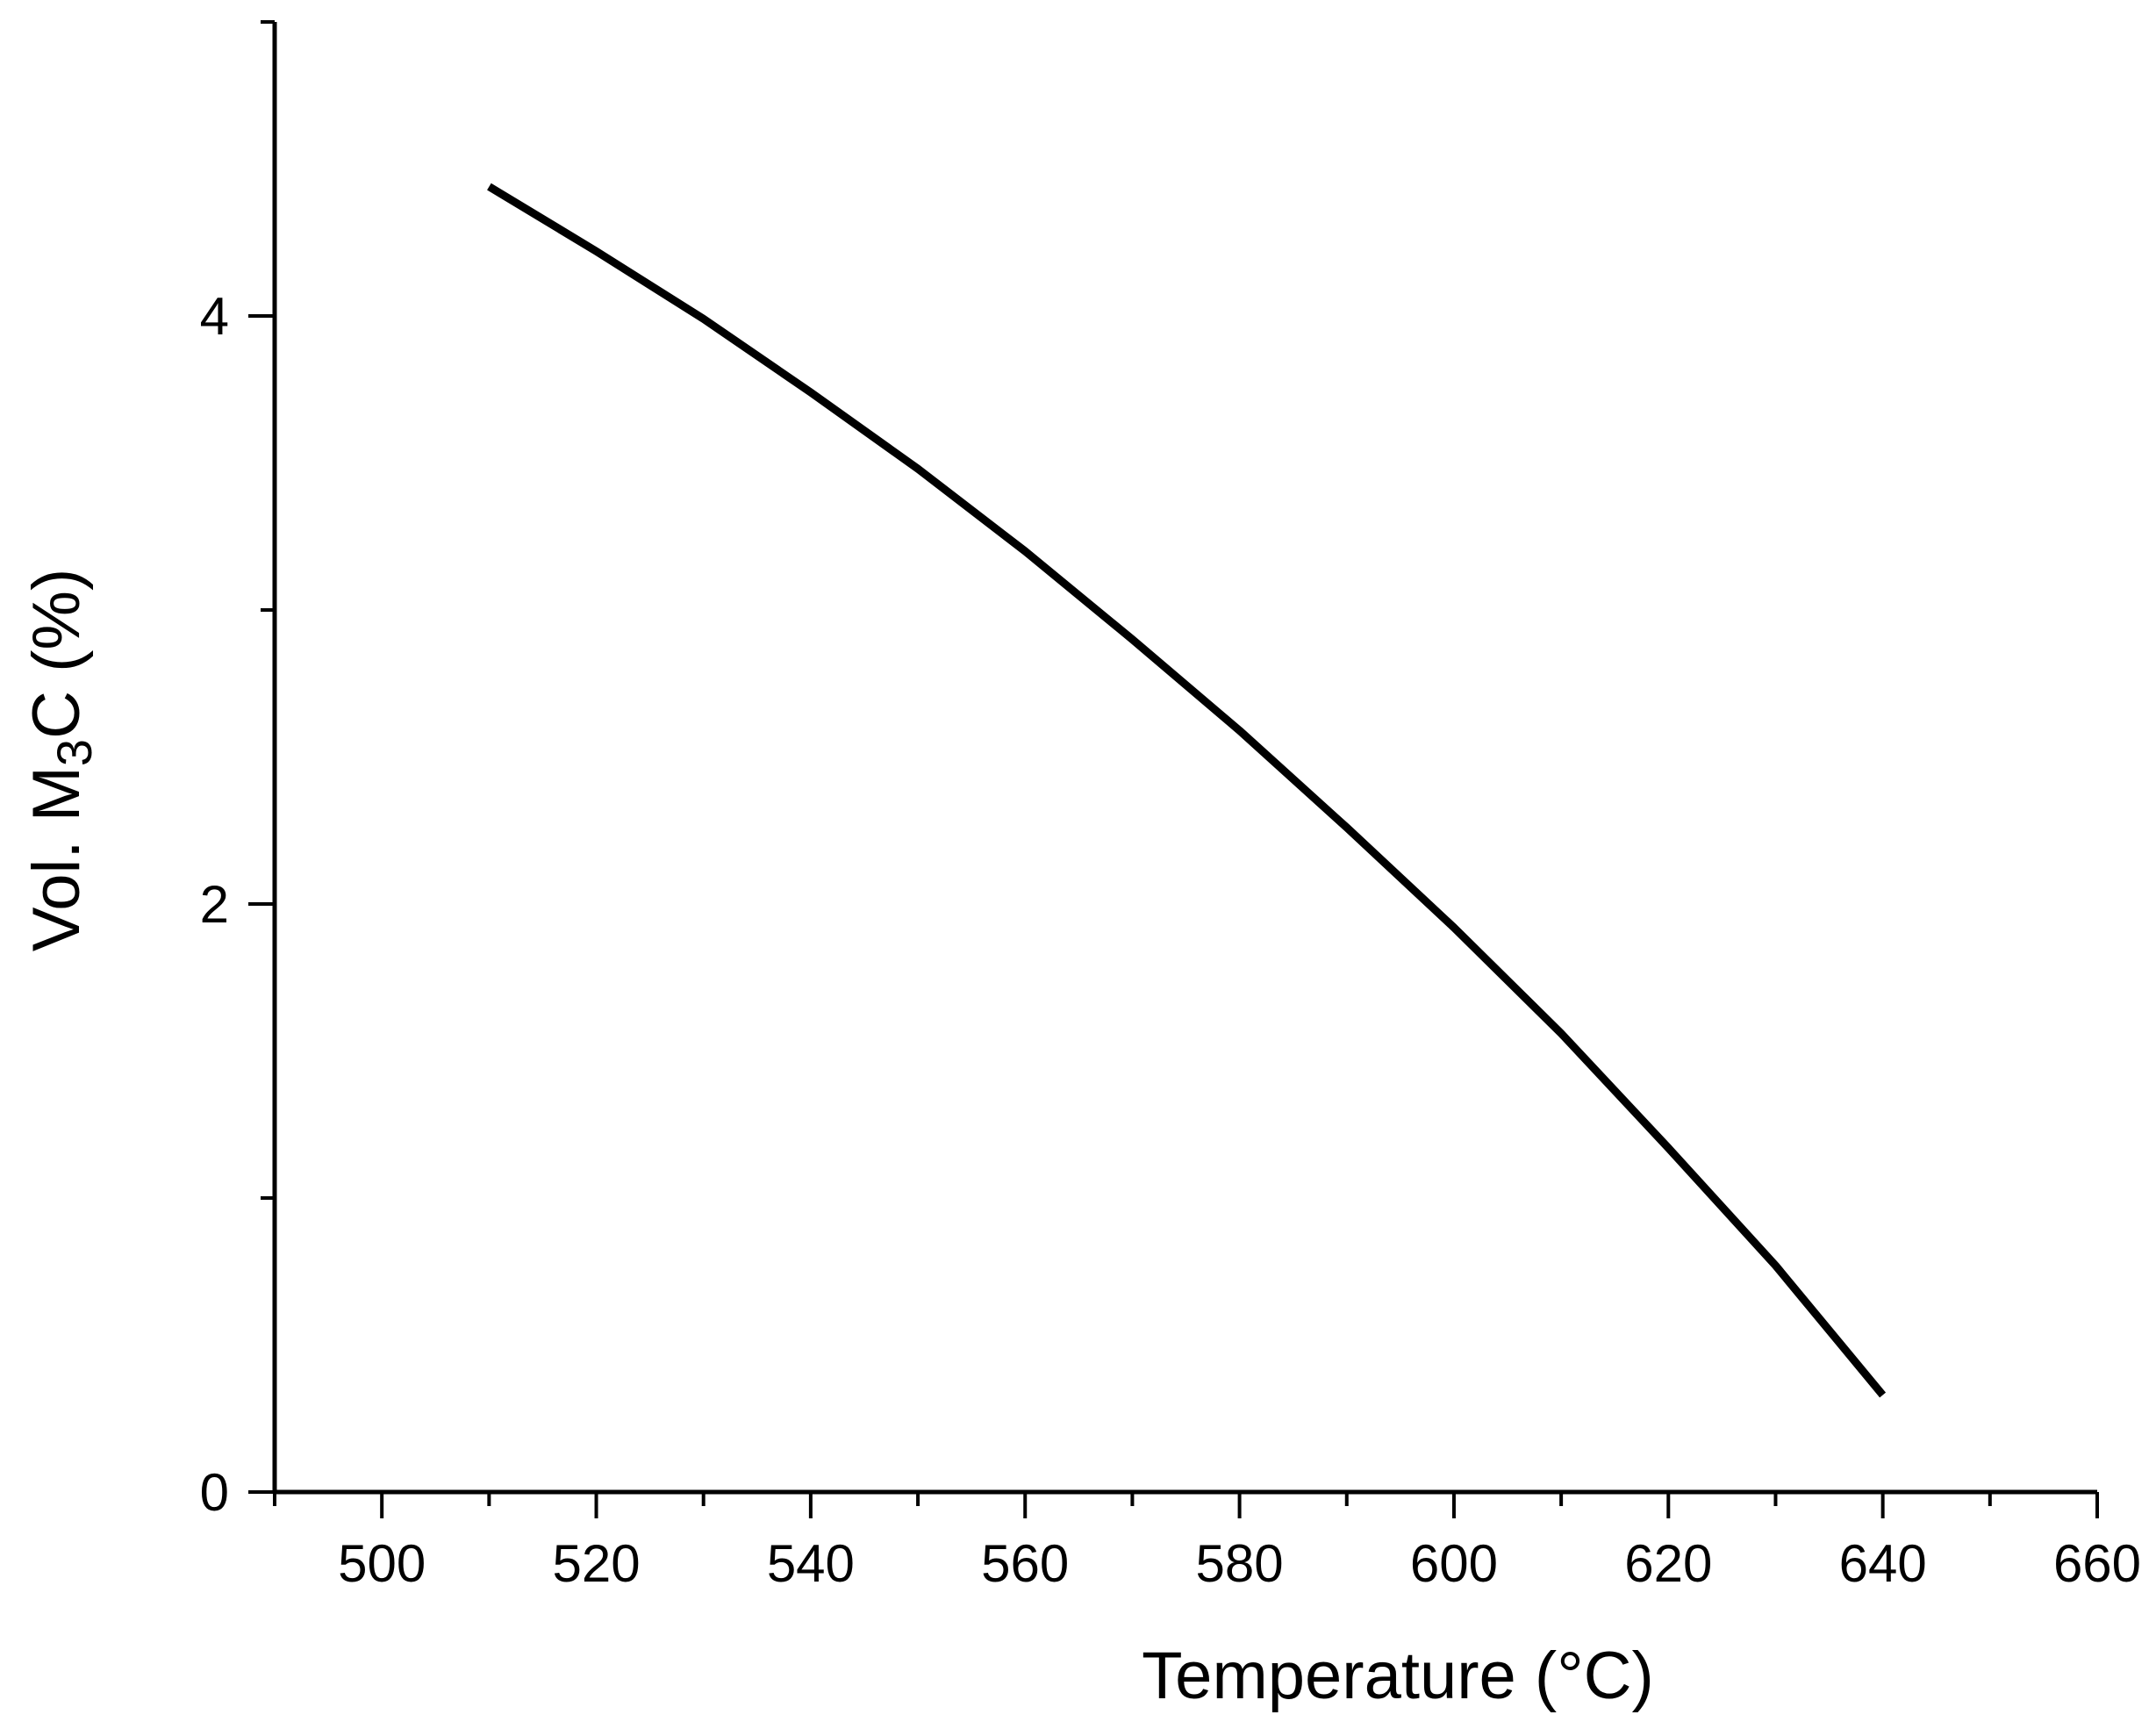 Image resolution: width=2156 pixels, height=1729 pixels. I want to click on x-tick-label: 560, so click(1025, 1564).